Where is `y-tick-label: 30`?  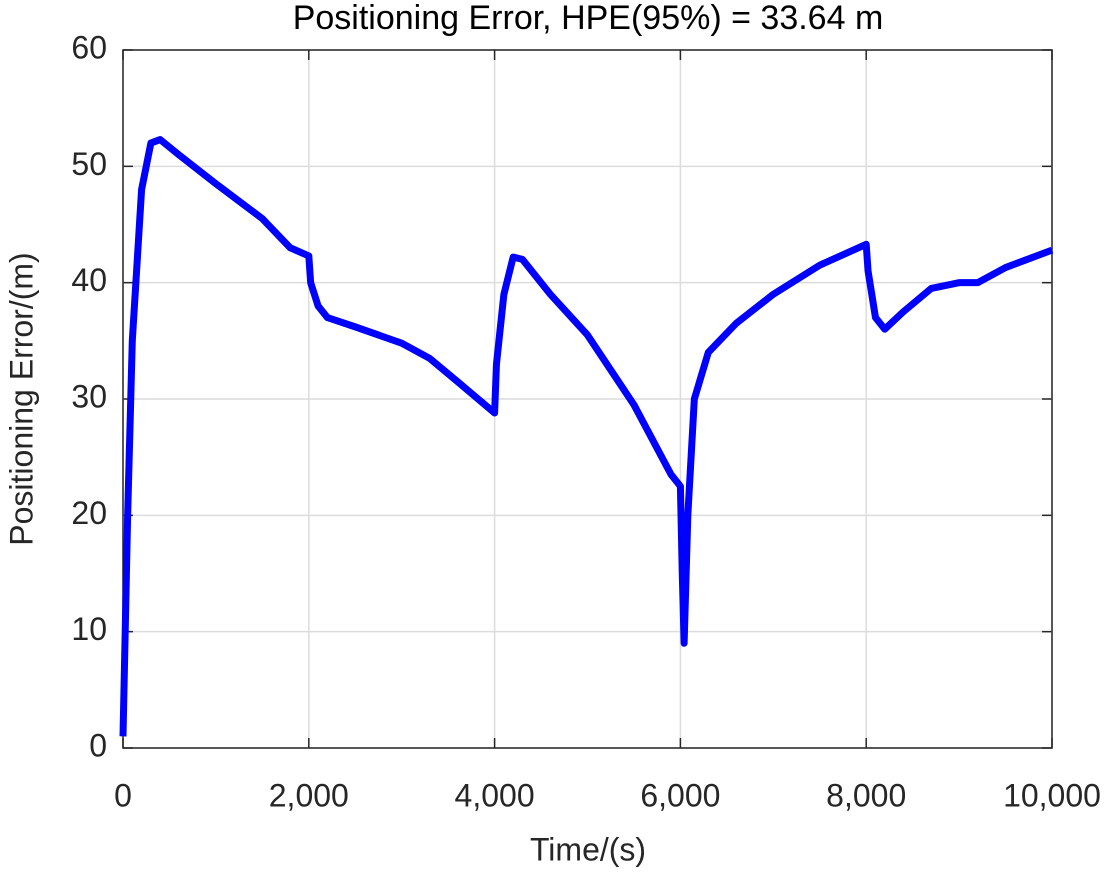 y-tick-label: 30 is located at coordinates (89, 396).